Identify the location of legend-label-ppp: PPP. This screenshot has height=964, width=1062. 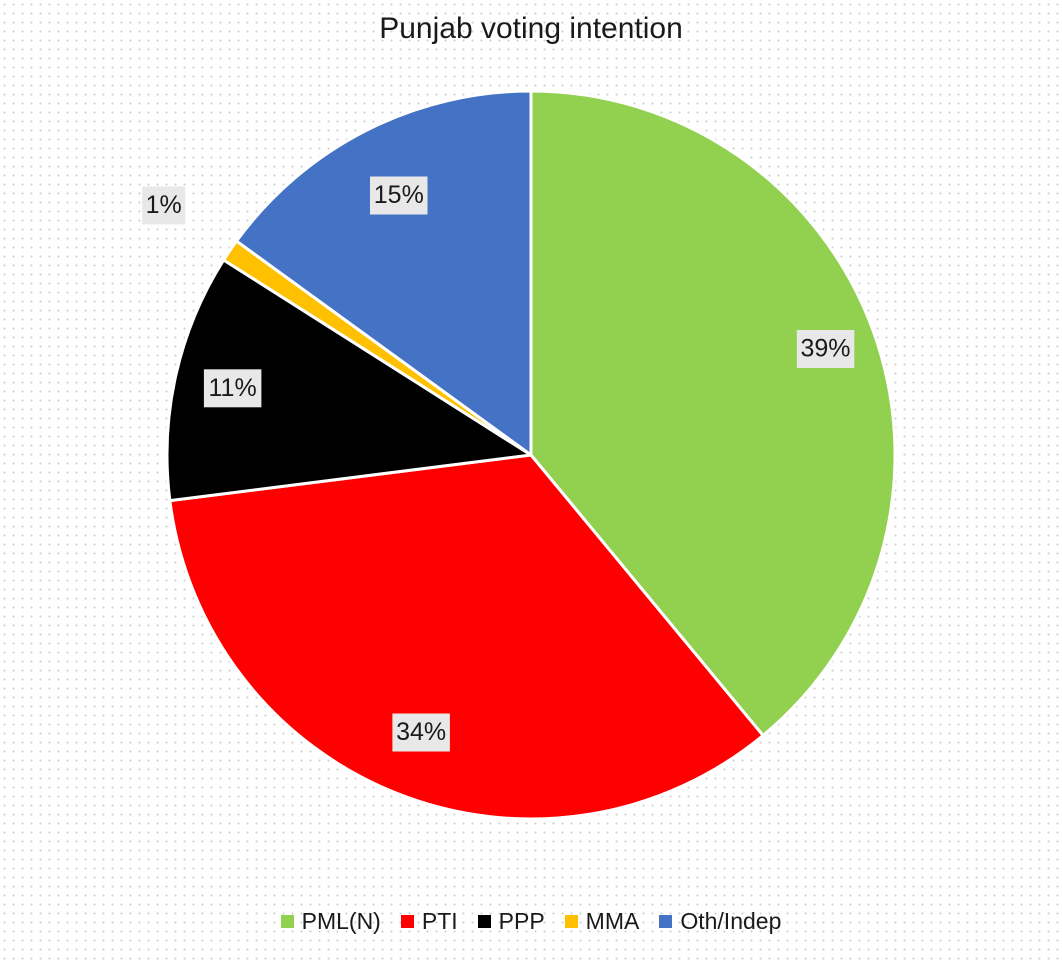
(521, 921).